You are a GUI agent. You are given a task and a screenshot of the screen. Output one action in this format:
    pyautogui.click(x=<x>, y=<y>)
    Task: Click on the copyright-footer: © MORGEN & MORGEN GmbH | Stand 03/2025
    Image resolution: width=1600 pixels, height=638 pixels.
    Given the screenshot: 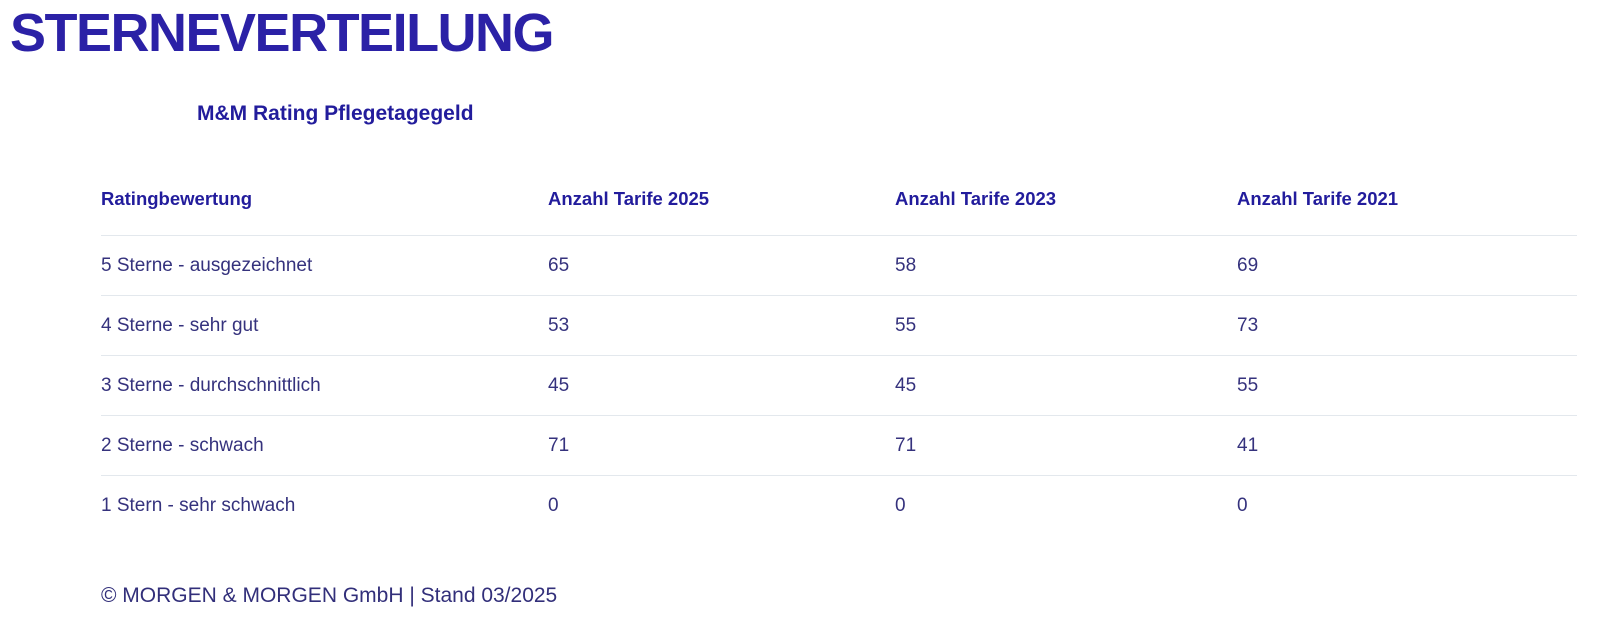 What is the action you would take?
    pyautogui.click(x=329, y=595)
    